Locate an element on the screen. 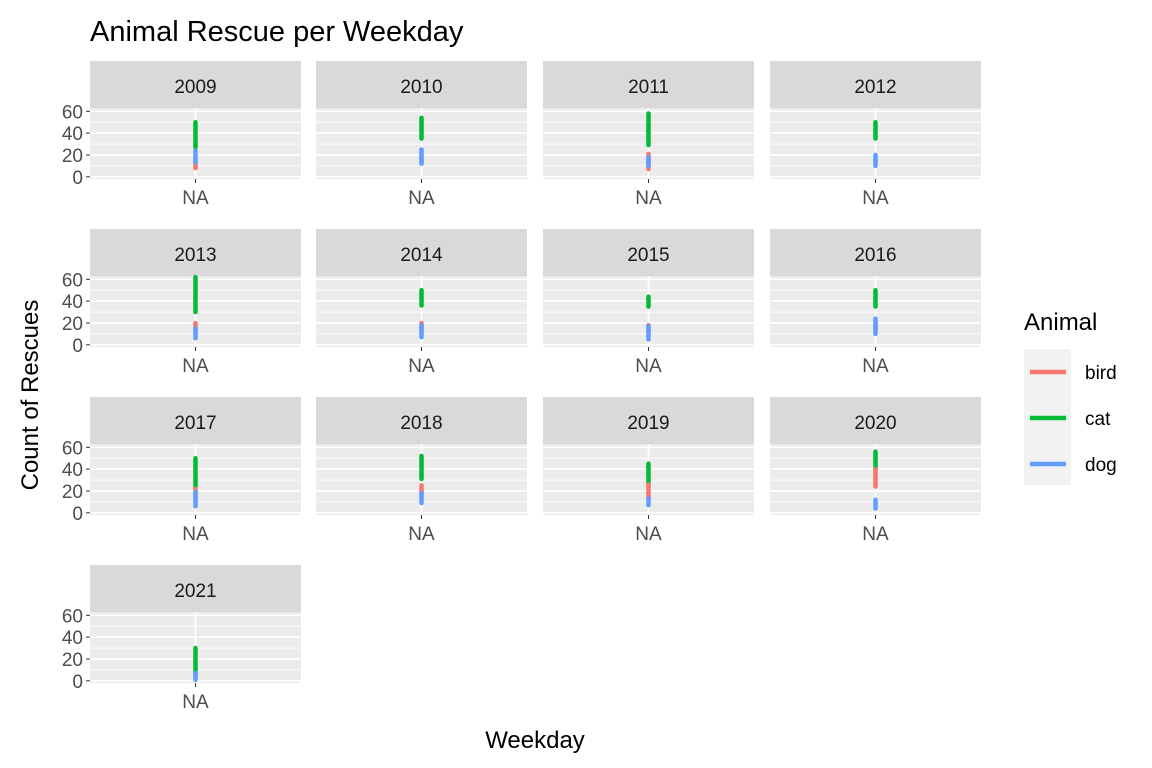  facet-panel-2020: 2020 NA is located at coordinates (875, 471).